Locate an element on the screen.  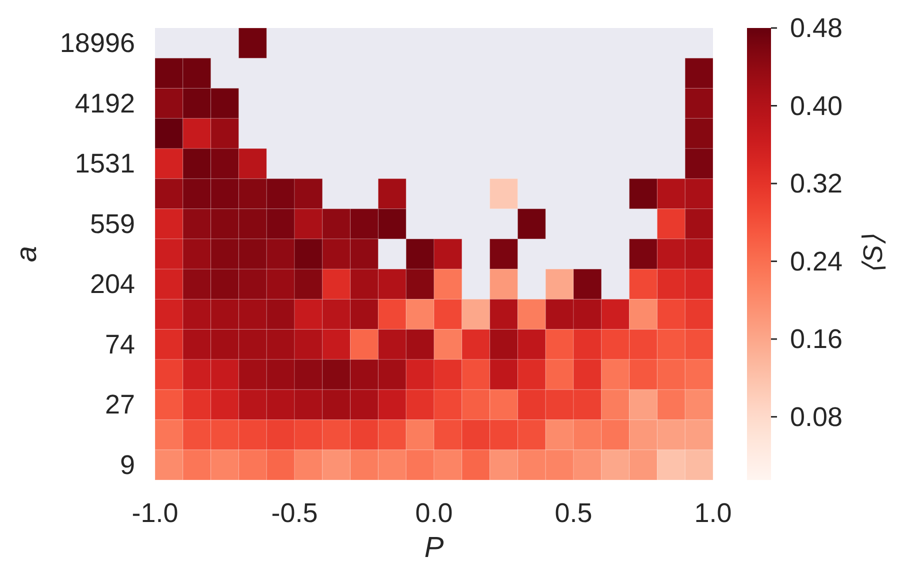
y-tick-label: 559 is located at coordinates (112, 223).